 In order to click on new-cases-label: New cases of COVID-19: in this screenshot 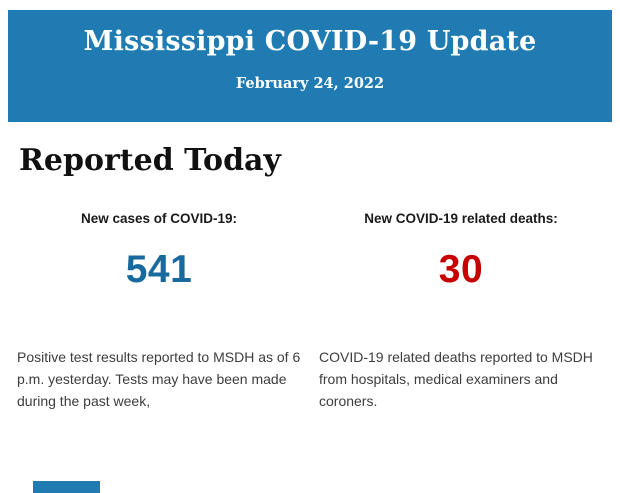, I will do `click(159, 218)`.